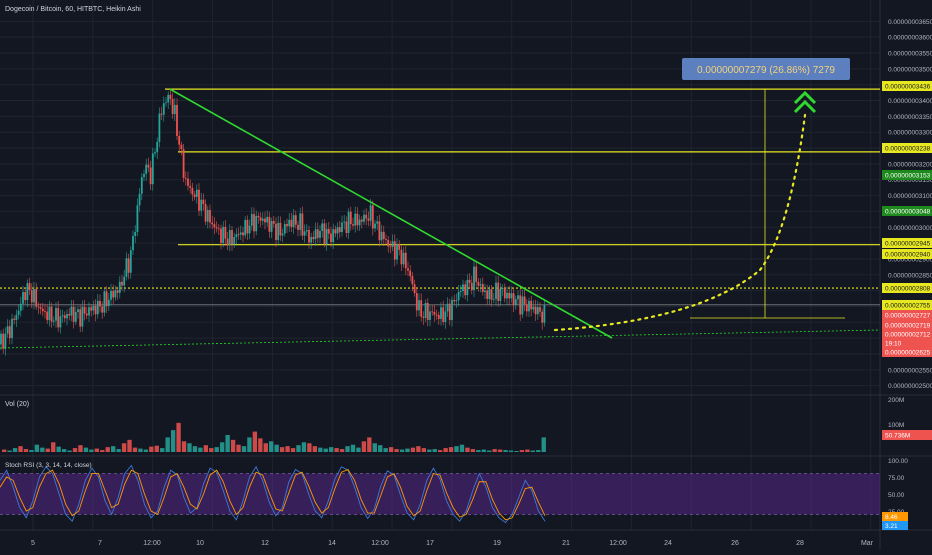 This screenshot has height=555, width=932. What do you see at coordinates (452, 543) in the screenshot?
I see `time-axis: 5 7 12:00 10 12 14 12:00 17 19 21 12:00 24 26 28 Mar` at bounding box center [452, 543].